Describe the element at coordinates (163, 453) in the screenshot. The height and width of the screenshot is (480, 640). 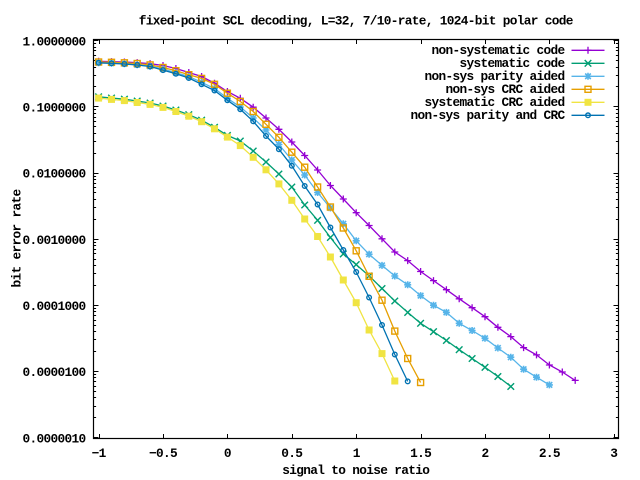
I see `svg-text: −0.5` at that location.